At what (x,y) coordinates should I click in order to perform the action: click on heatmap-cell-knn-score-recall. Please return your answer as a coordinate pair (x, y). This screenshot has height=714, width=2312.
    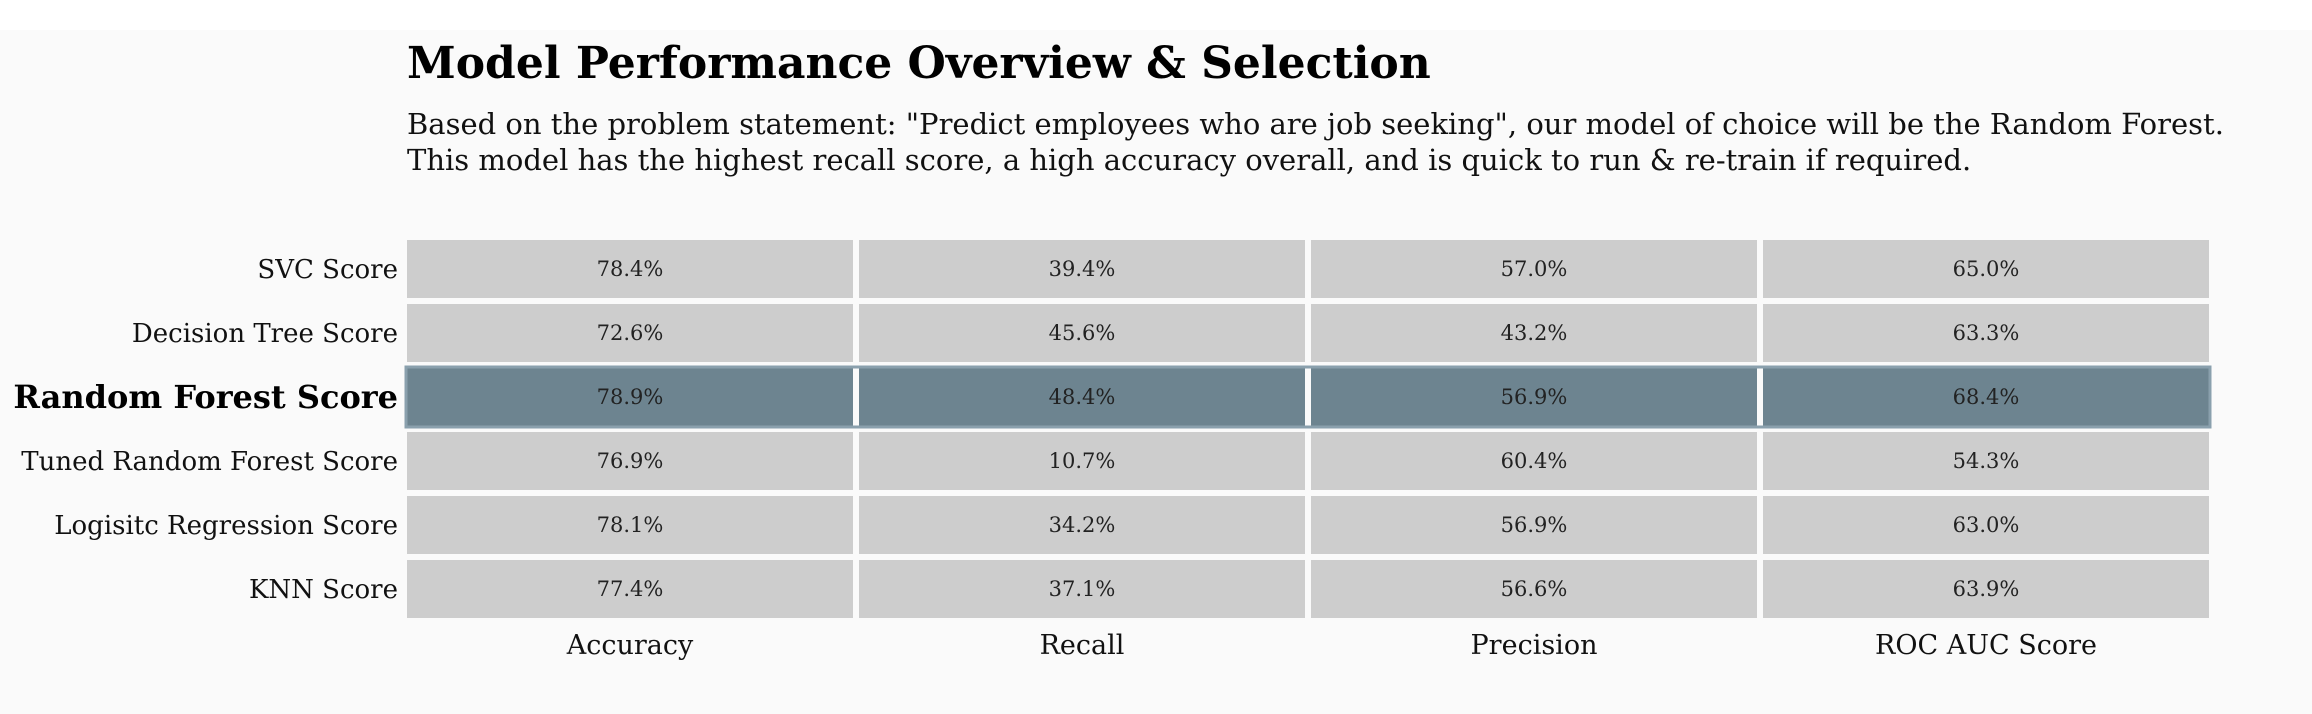
    Looking at the image, I should click on (1082, 589).